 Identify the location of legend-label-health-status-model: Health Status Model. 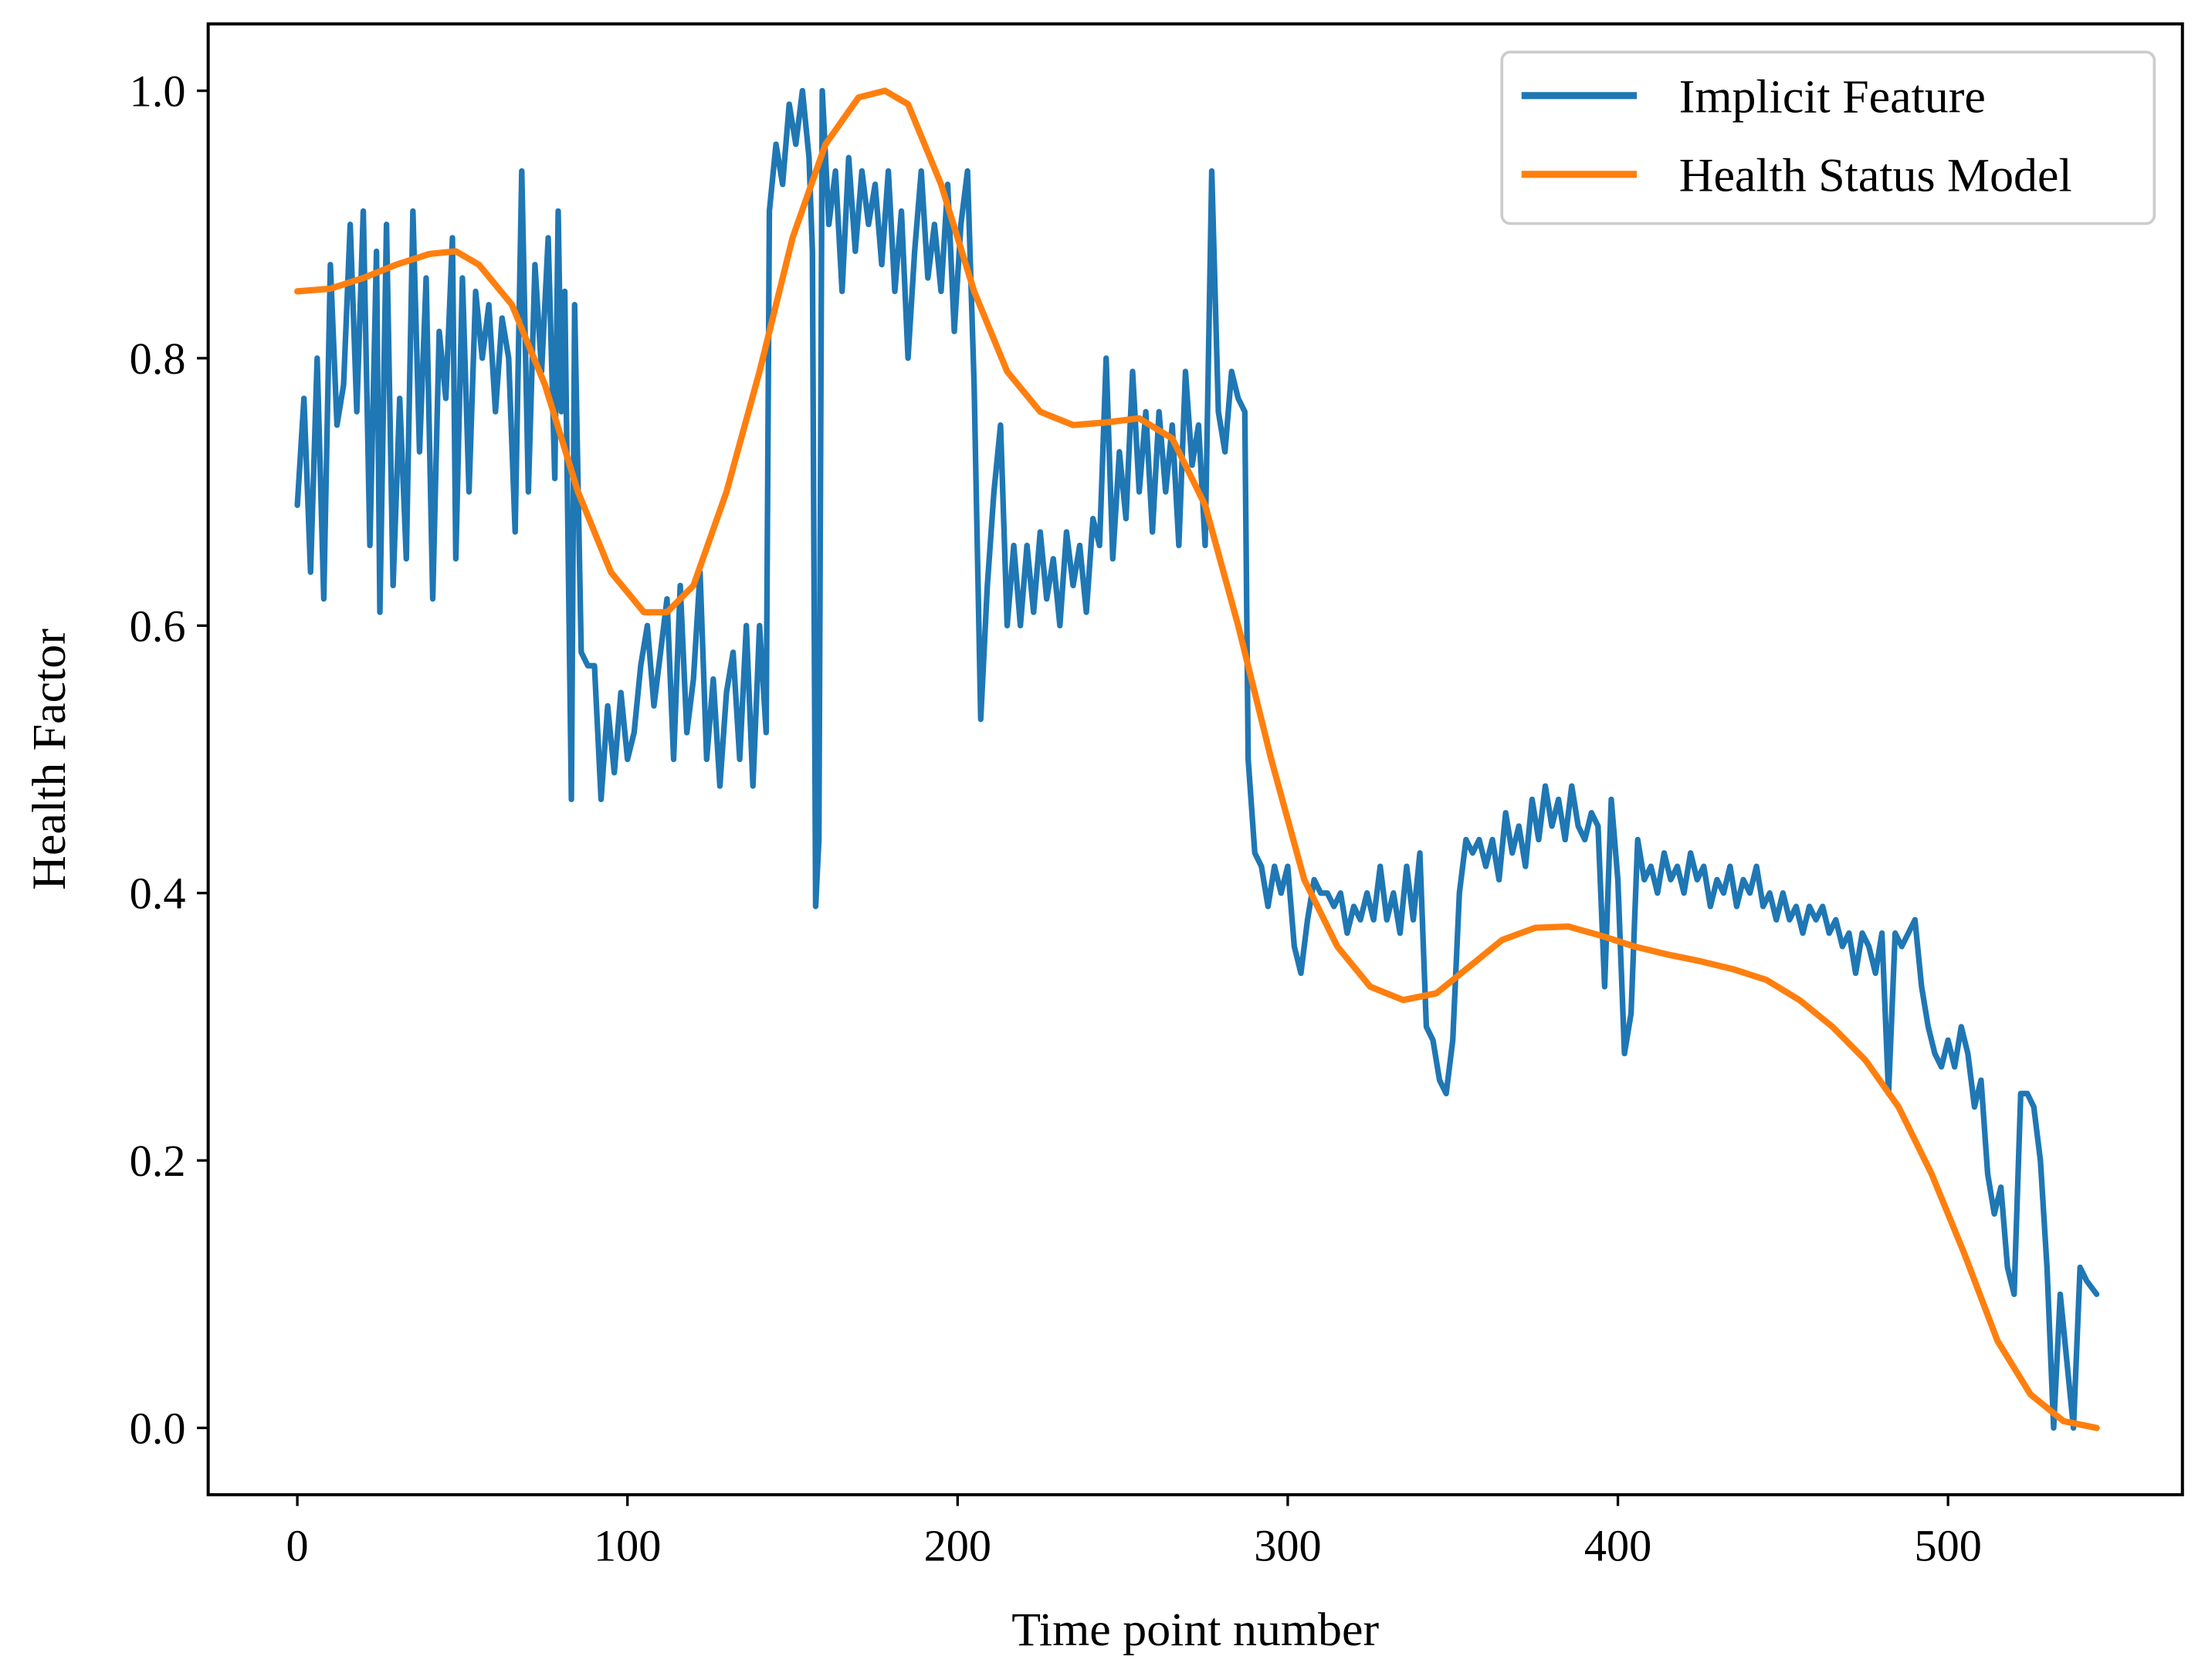
(1875, 176).